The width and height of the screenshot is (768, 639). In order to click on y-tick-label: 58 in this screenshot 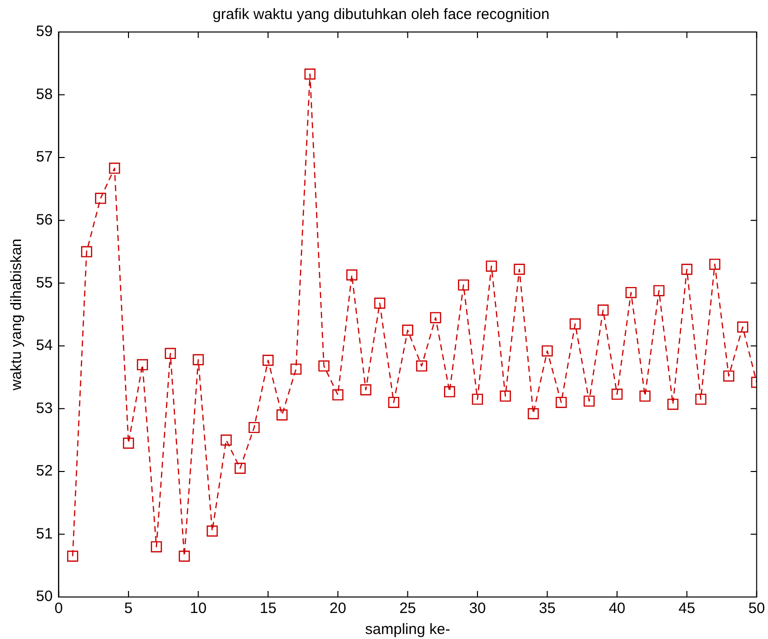, I will do `click(44, 94)`.